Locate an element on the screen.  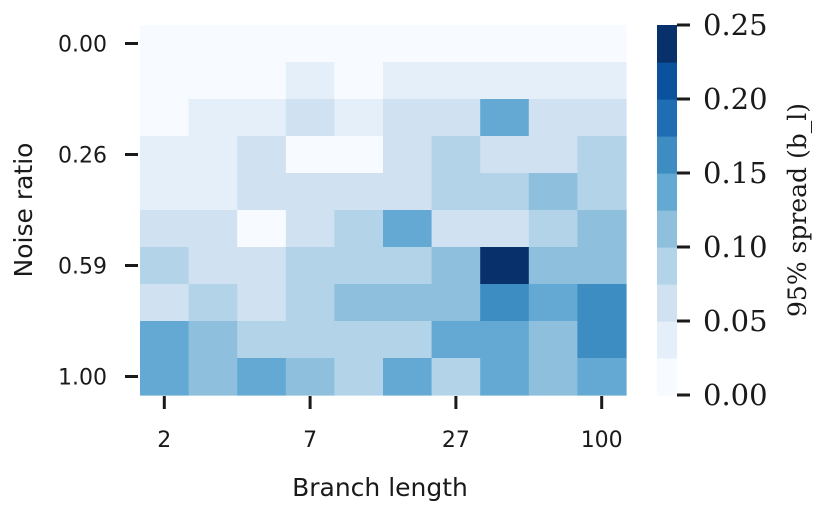
colorbar-tick-label: 0.05 is located at coordinates (735, 321).